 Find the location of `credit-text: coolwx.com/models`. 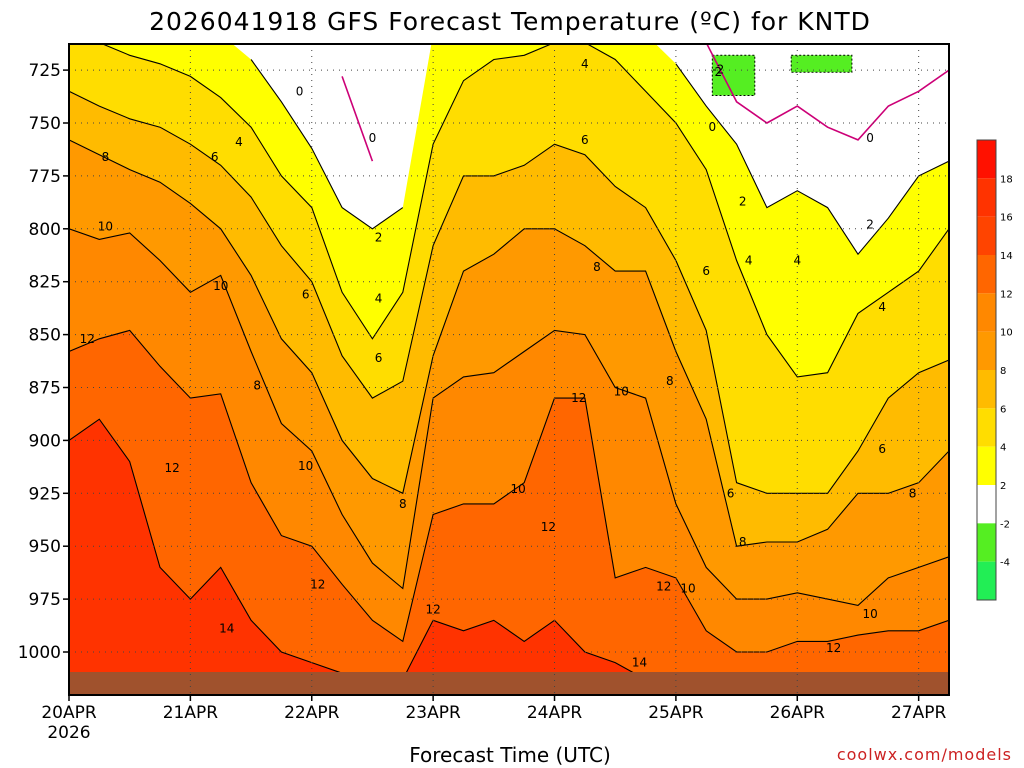

credit-text: coolwx.com/models is located at coordinates (924, 754).